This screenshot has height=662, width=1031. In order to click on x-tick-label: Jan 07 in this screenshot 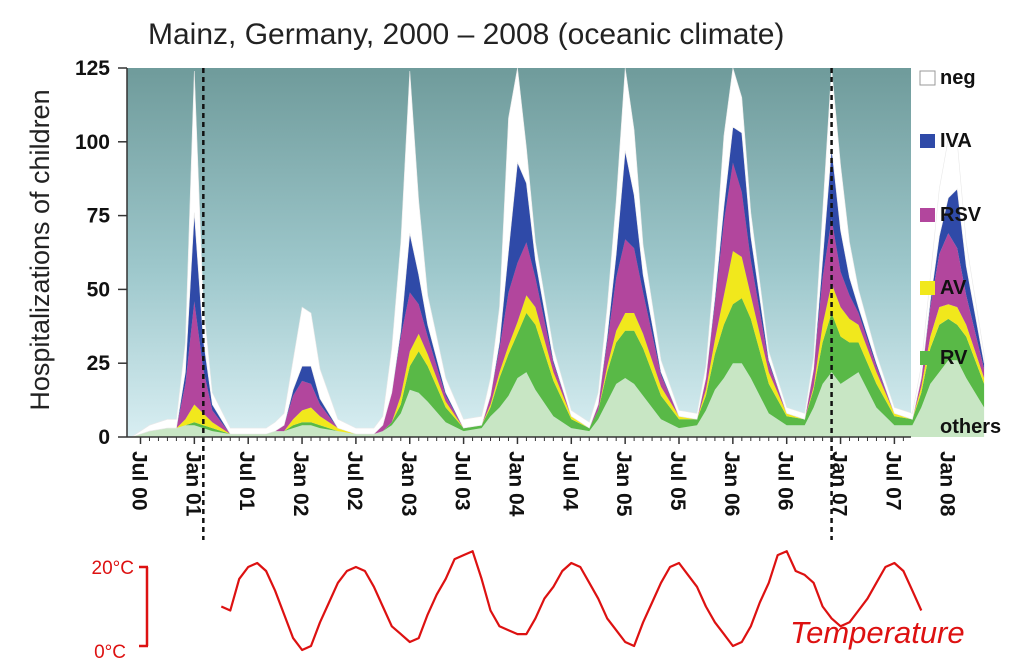, I will do `click(839, 483)`.